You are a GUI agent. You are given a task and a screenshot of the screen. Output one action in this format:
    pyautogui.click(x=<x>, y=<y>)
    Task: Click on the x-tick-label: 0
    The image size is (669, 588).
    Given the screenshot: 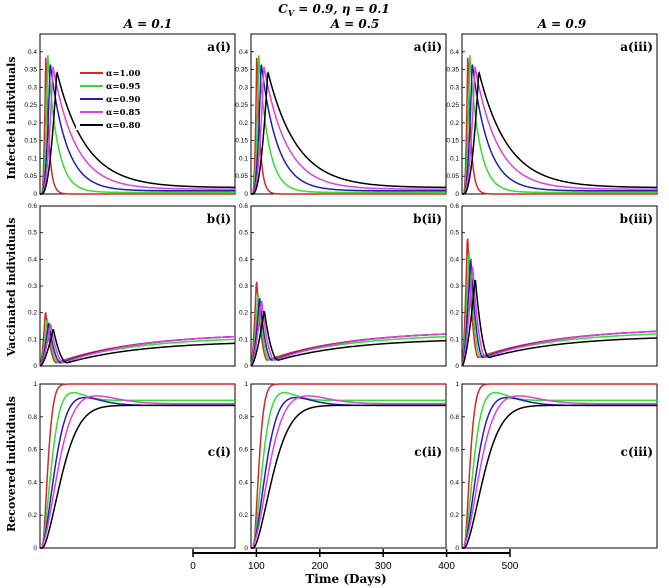 What is the action you would take?
    pyautogui.click(x=193, y=566)
    